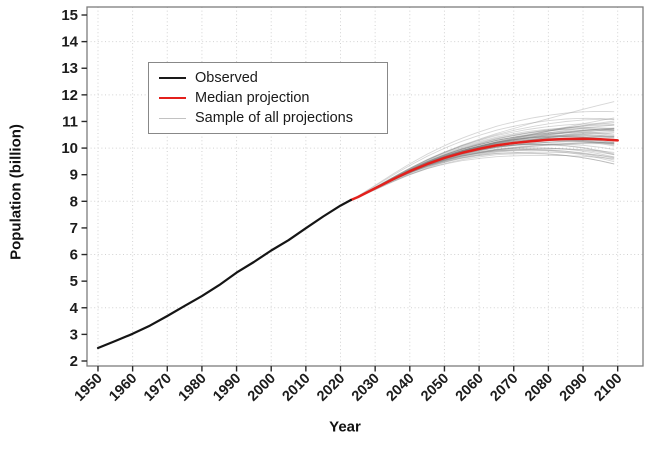 The image size is (650, 450). Describe the element at coordinates (69, 42) in the screenshot. I see `y-tick-label: 14` at that location.